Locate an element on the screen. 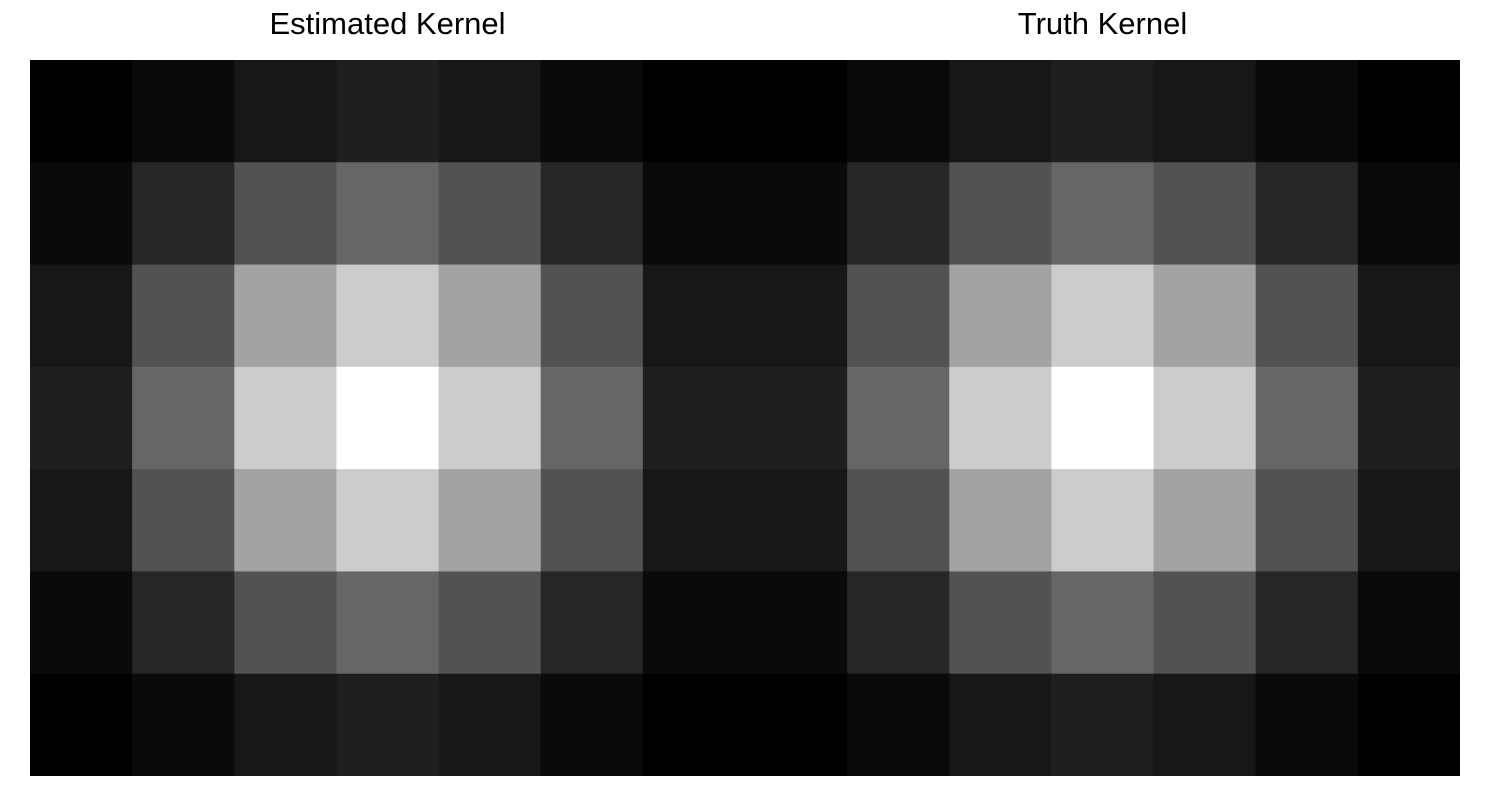  estimated-kernel-title: Estimated Kernel is located at coordinates (387, 23).